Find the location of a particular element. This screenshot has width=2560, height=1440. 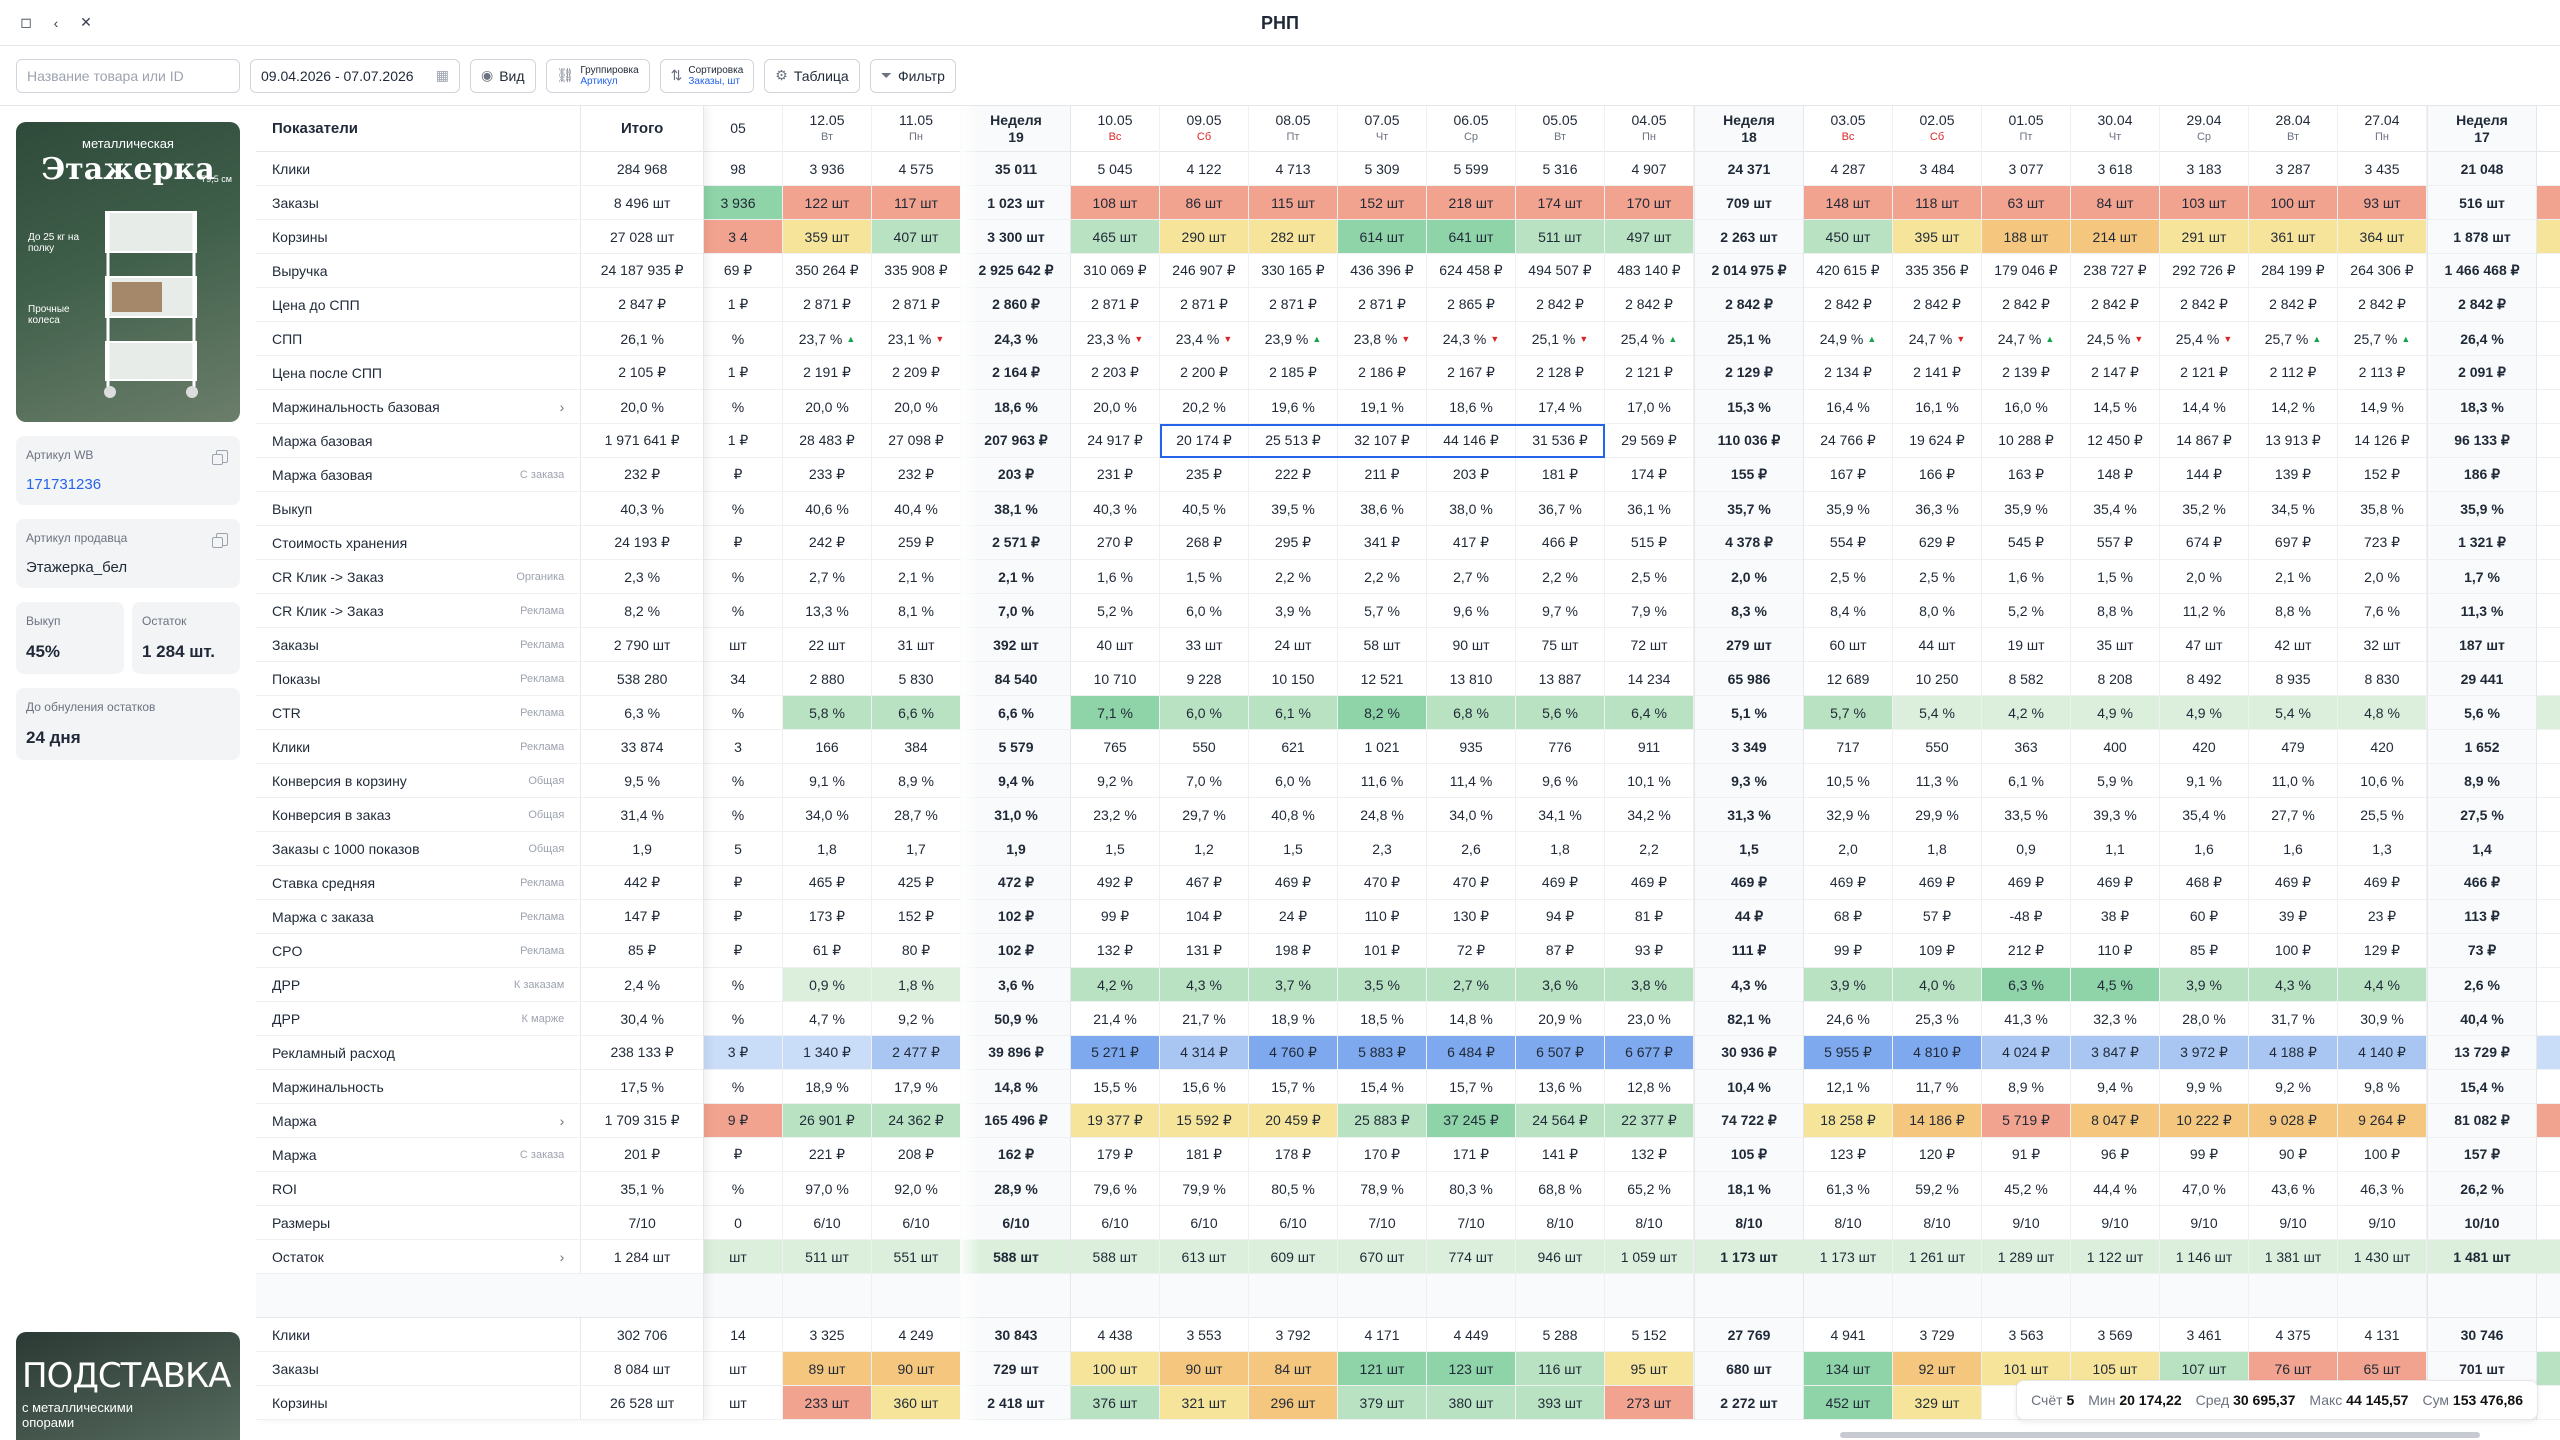

table-cell: 946 шт is located at coordinates (1560, 1257).